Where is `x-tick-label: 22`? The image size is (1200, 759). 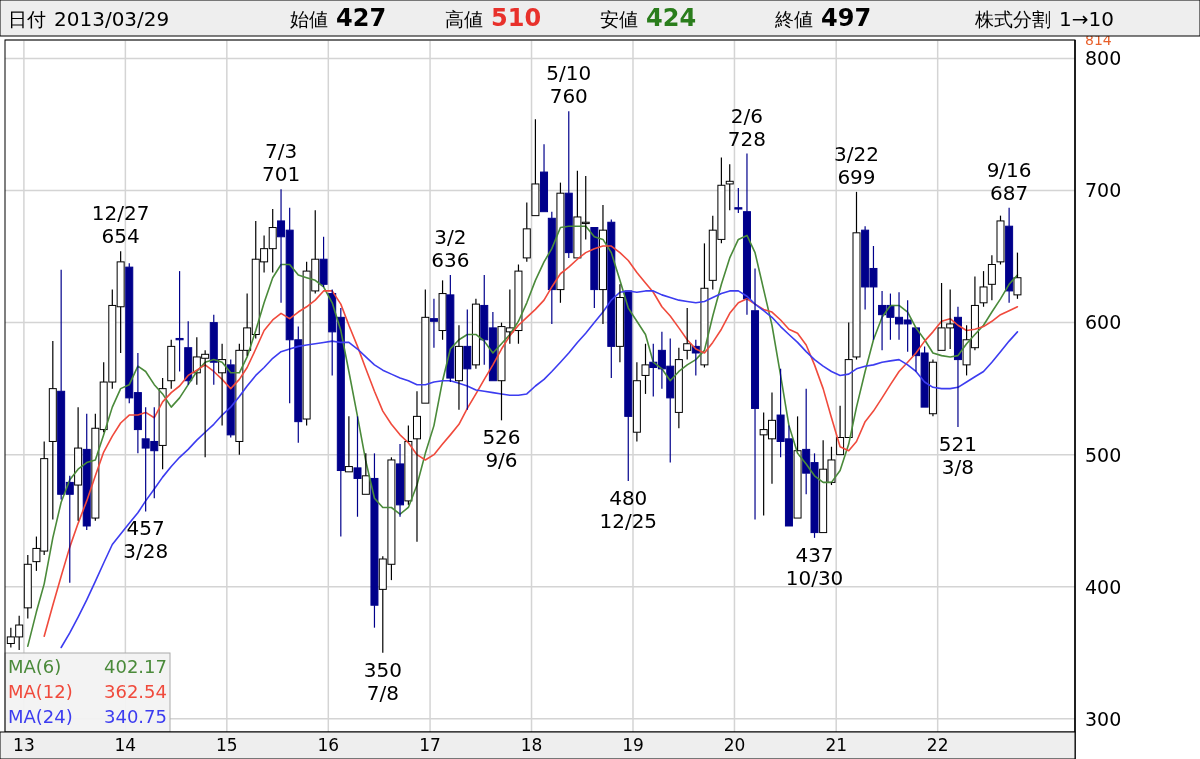 x-tick-label: 22 is located at coordinates (937, 745).